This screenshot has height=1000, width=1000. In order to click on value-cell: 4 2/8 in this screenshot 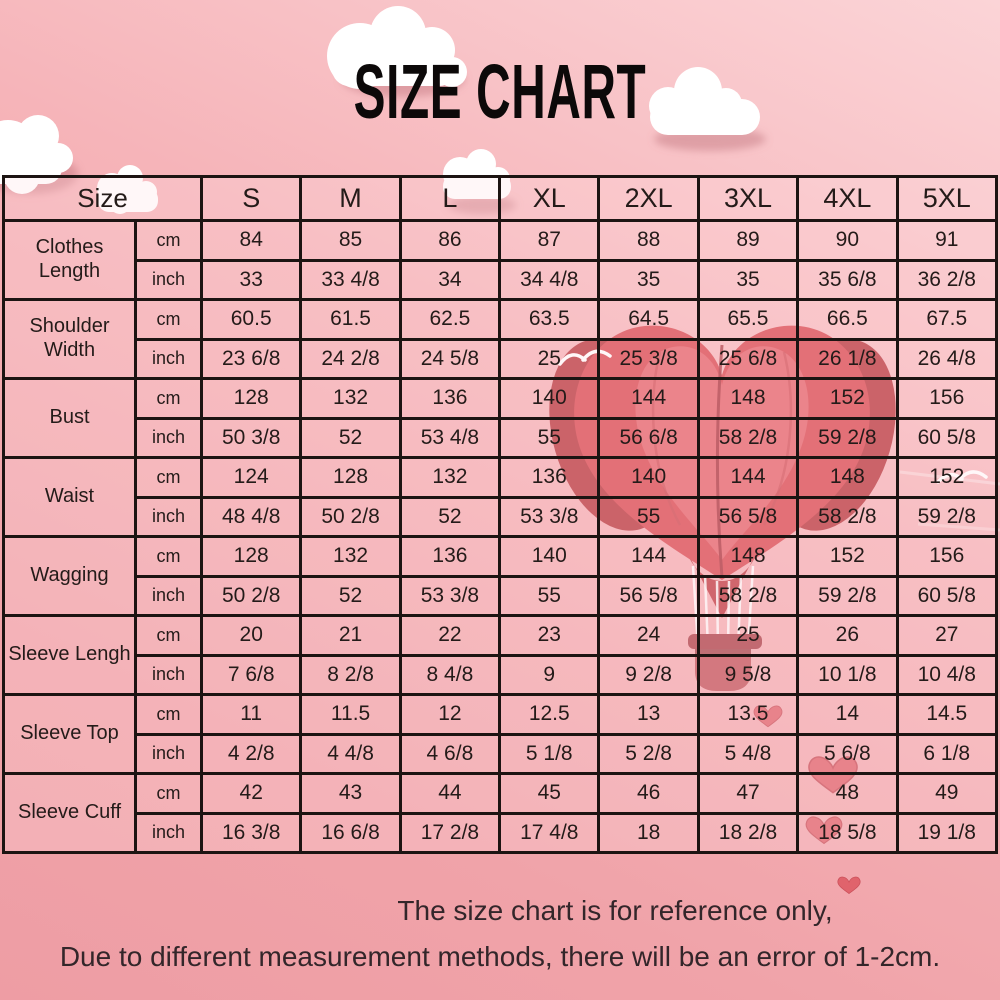, I will do `click(251, 753)`.